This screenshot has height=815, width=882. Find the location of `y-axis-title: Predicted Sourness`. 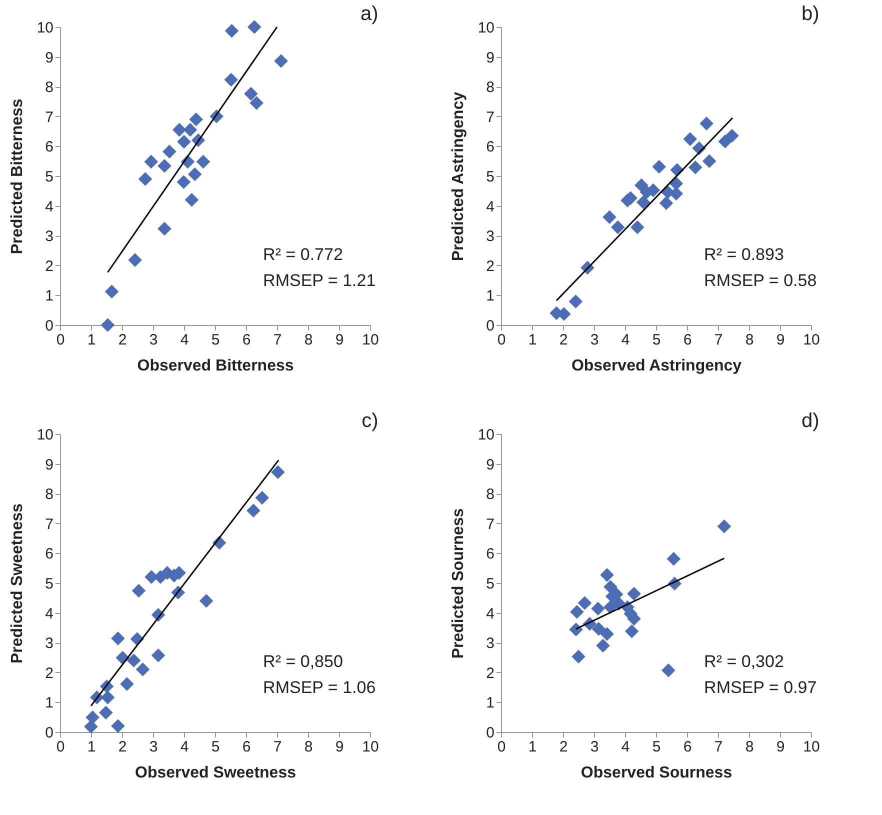

y-axis-title: Predicted Sourness is located at coordinates (458, 583).